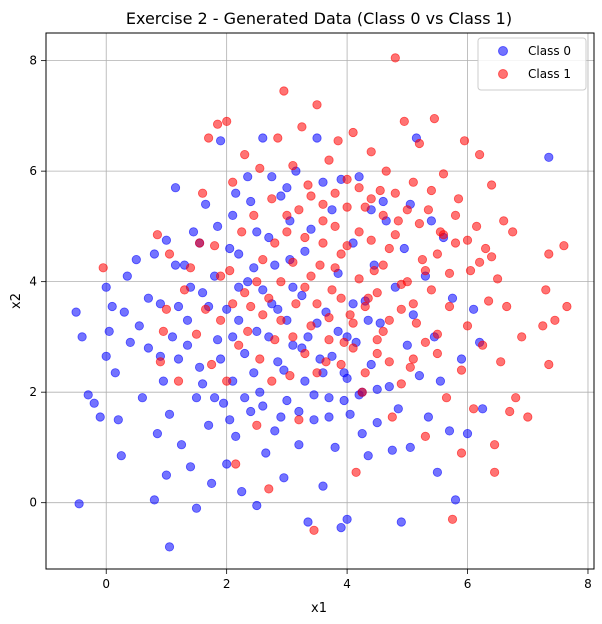  I want to click on y-tick-label: 2, so click(33, 392).